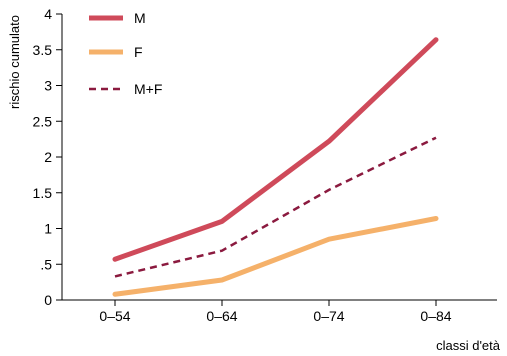 Image resolution: width=507 pixels, height=356 pixels. I want to click on y-tick-label: 1.5, so click(43, 193).